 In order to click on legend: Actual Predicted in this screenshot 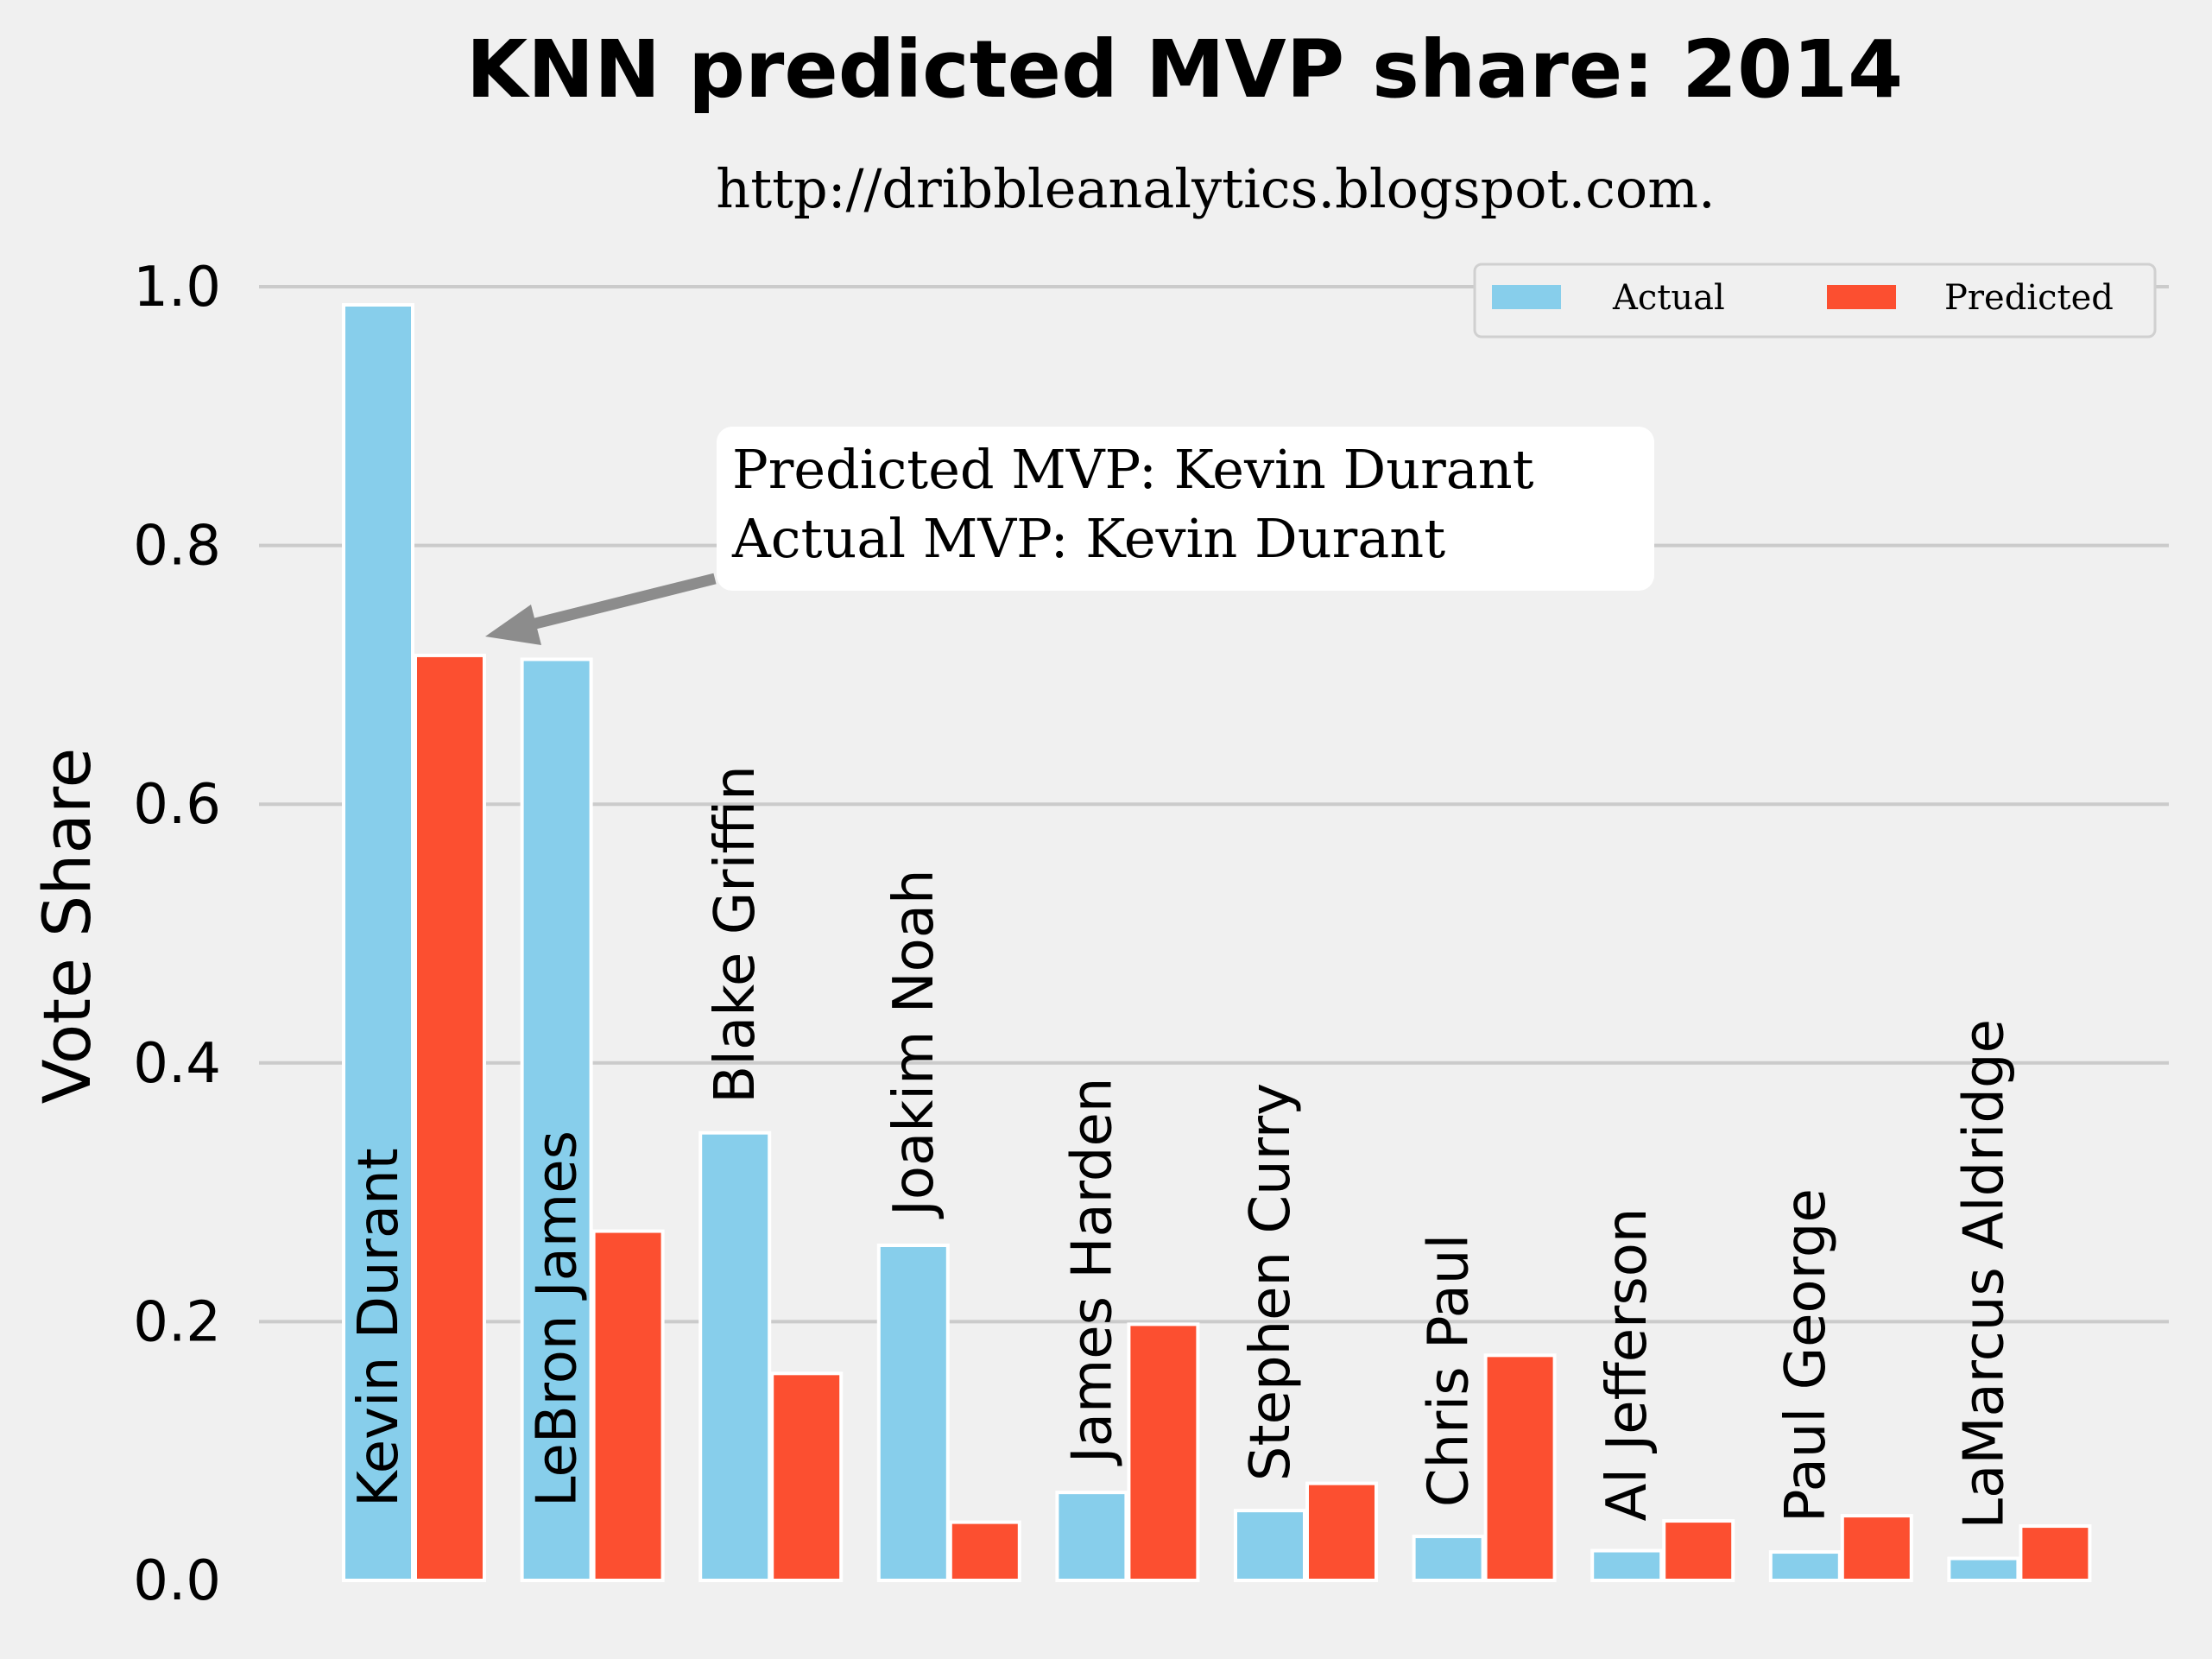, I will do `click(1815, 301)`.